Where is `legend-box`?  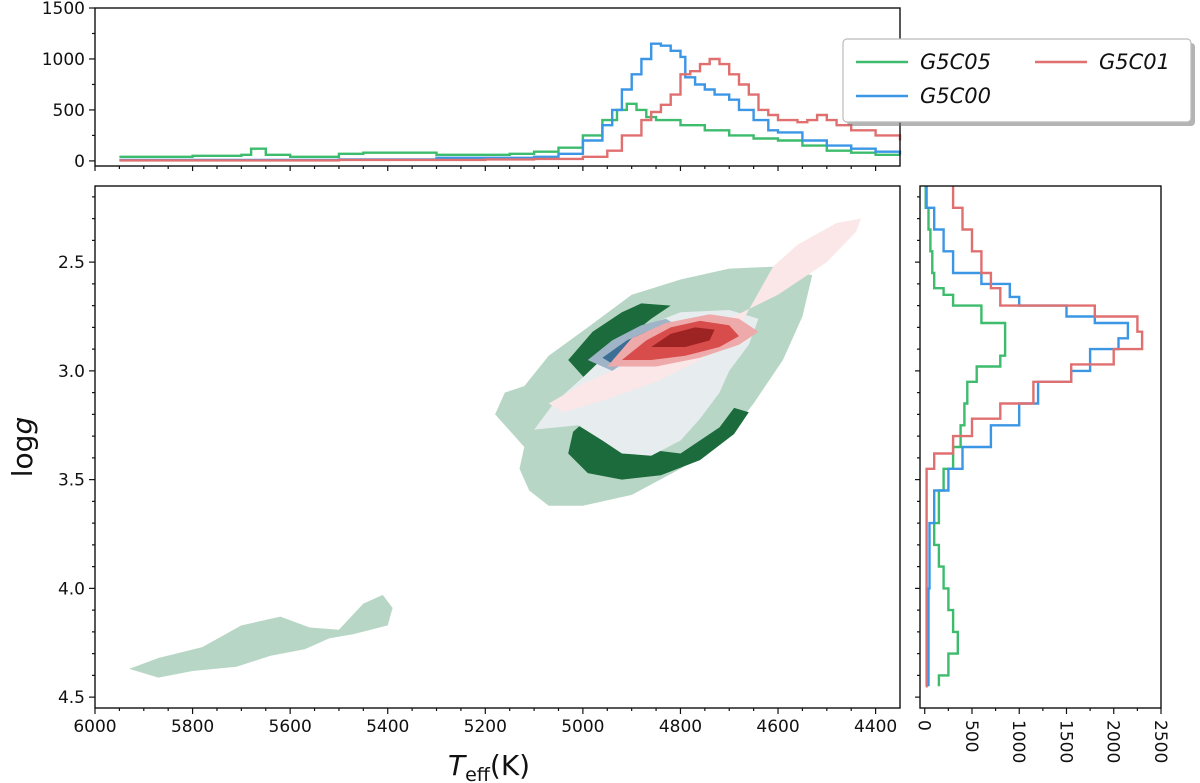
legend-box is located at coordinates (1017, 80).